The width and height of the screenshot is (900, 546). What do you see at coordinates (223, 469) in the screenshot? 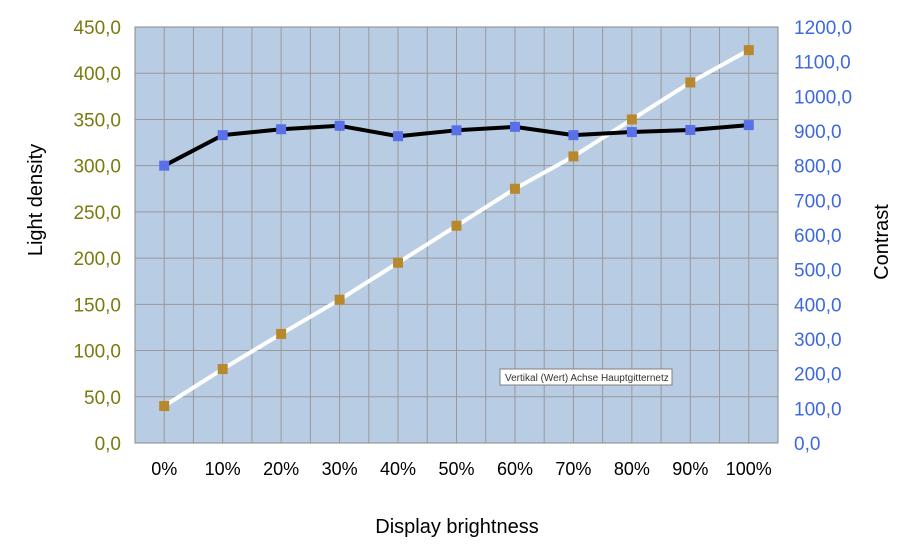
I see `x-tick-label: 10%` at bounding box center [223, 469].